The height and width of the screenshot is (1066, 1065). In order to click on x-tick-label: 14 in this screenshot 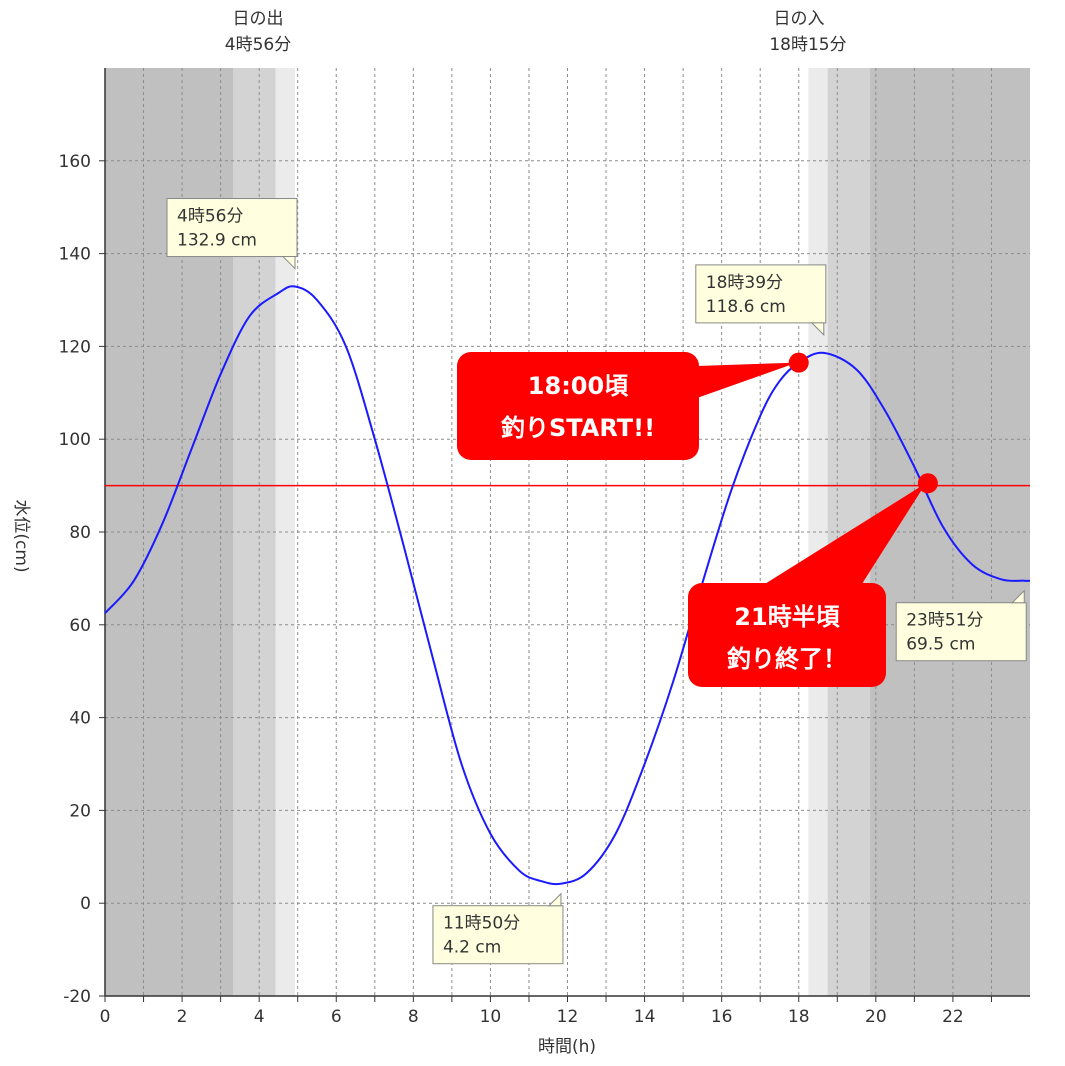, I will do `click(645, 1017)`.